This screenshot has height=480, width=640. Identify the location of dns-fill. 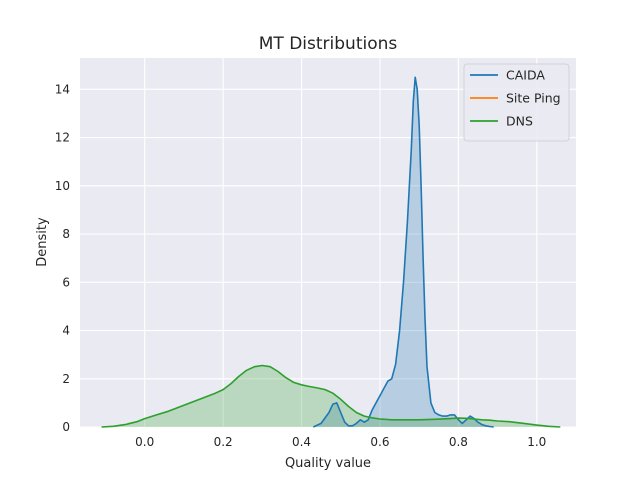
(331, 396).